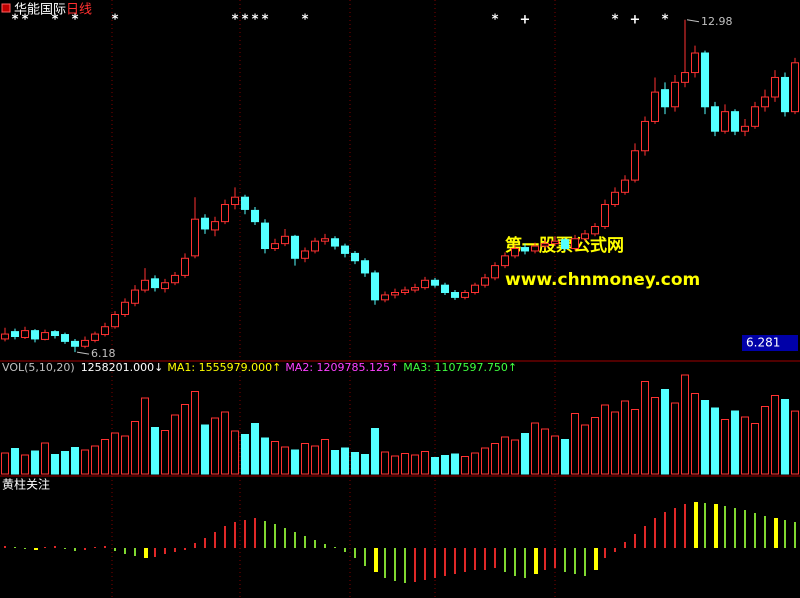 The image size is (800, 598). What do you see at coordinates (40, 10) in the screenshot?
I see `stock-name: 华能国际` at bounding box center [40, 10].